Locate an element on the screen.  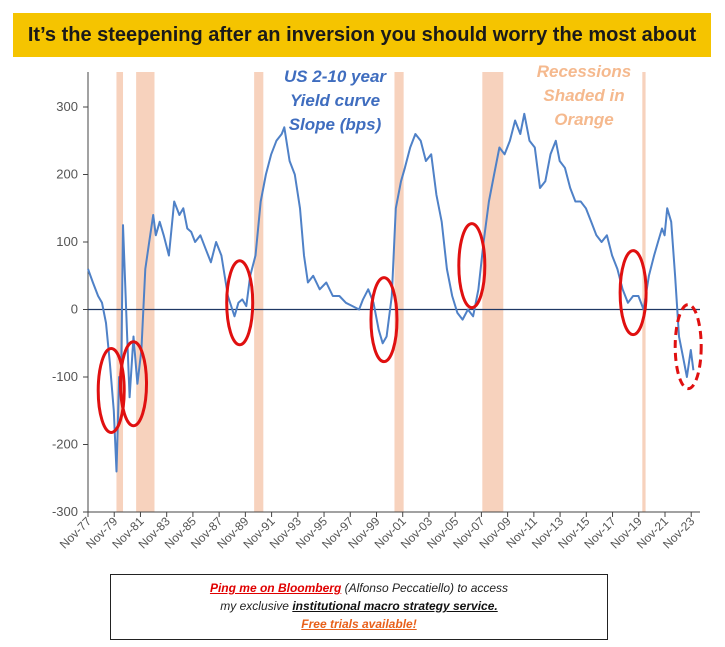
y-tick-label: -200 is located at coordinates (65, 444).